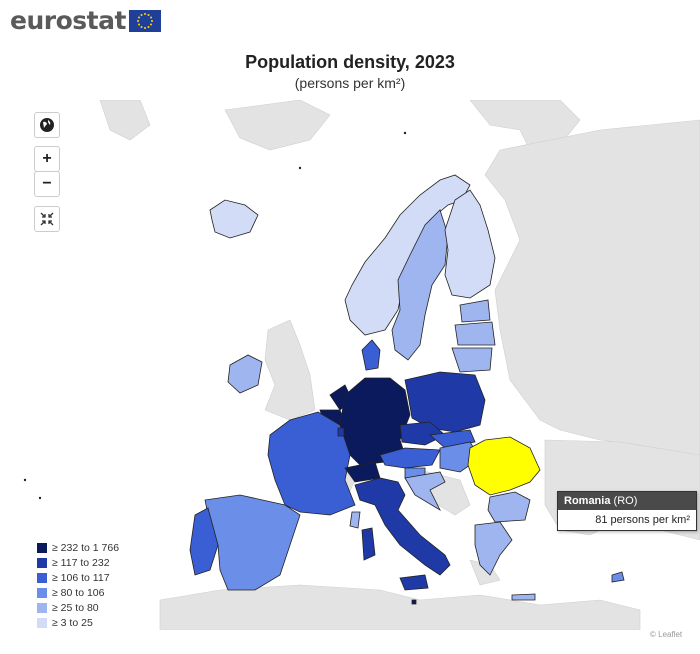 The height and width of the screenshot is (654, 700). What do you see at coordinates (472, 360) in the screenshot?
I see `country-lithuania` at bounding box center [472, 360].